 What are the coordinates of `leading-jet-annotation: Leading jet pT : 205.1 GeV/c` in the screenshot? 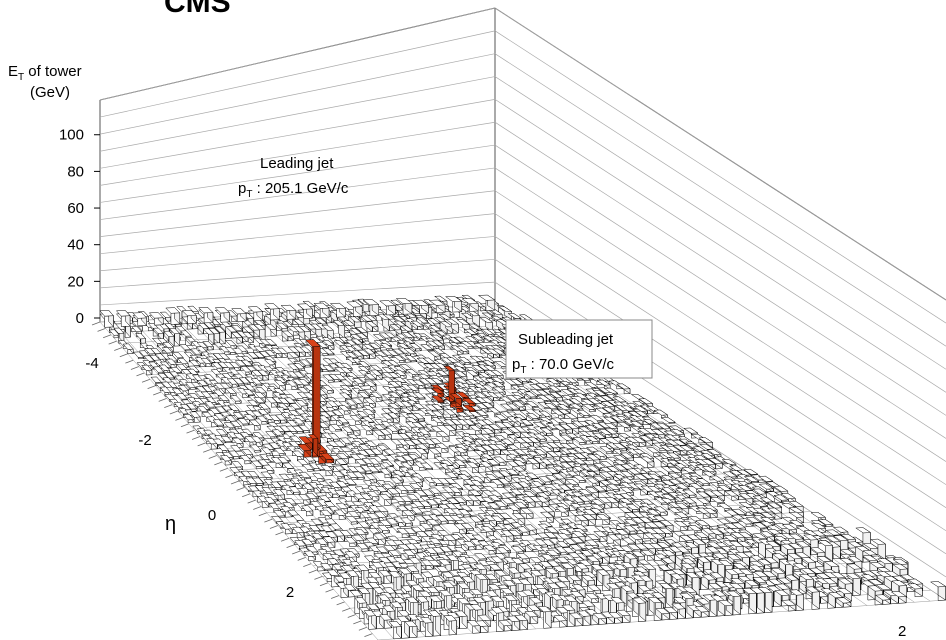 It's located at (293, 177).